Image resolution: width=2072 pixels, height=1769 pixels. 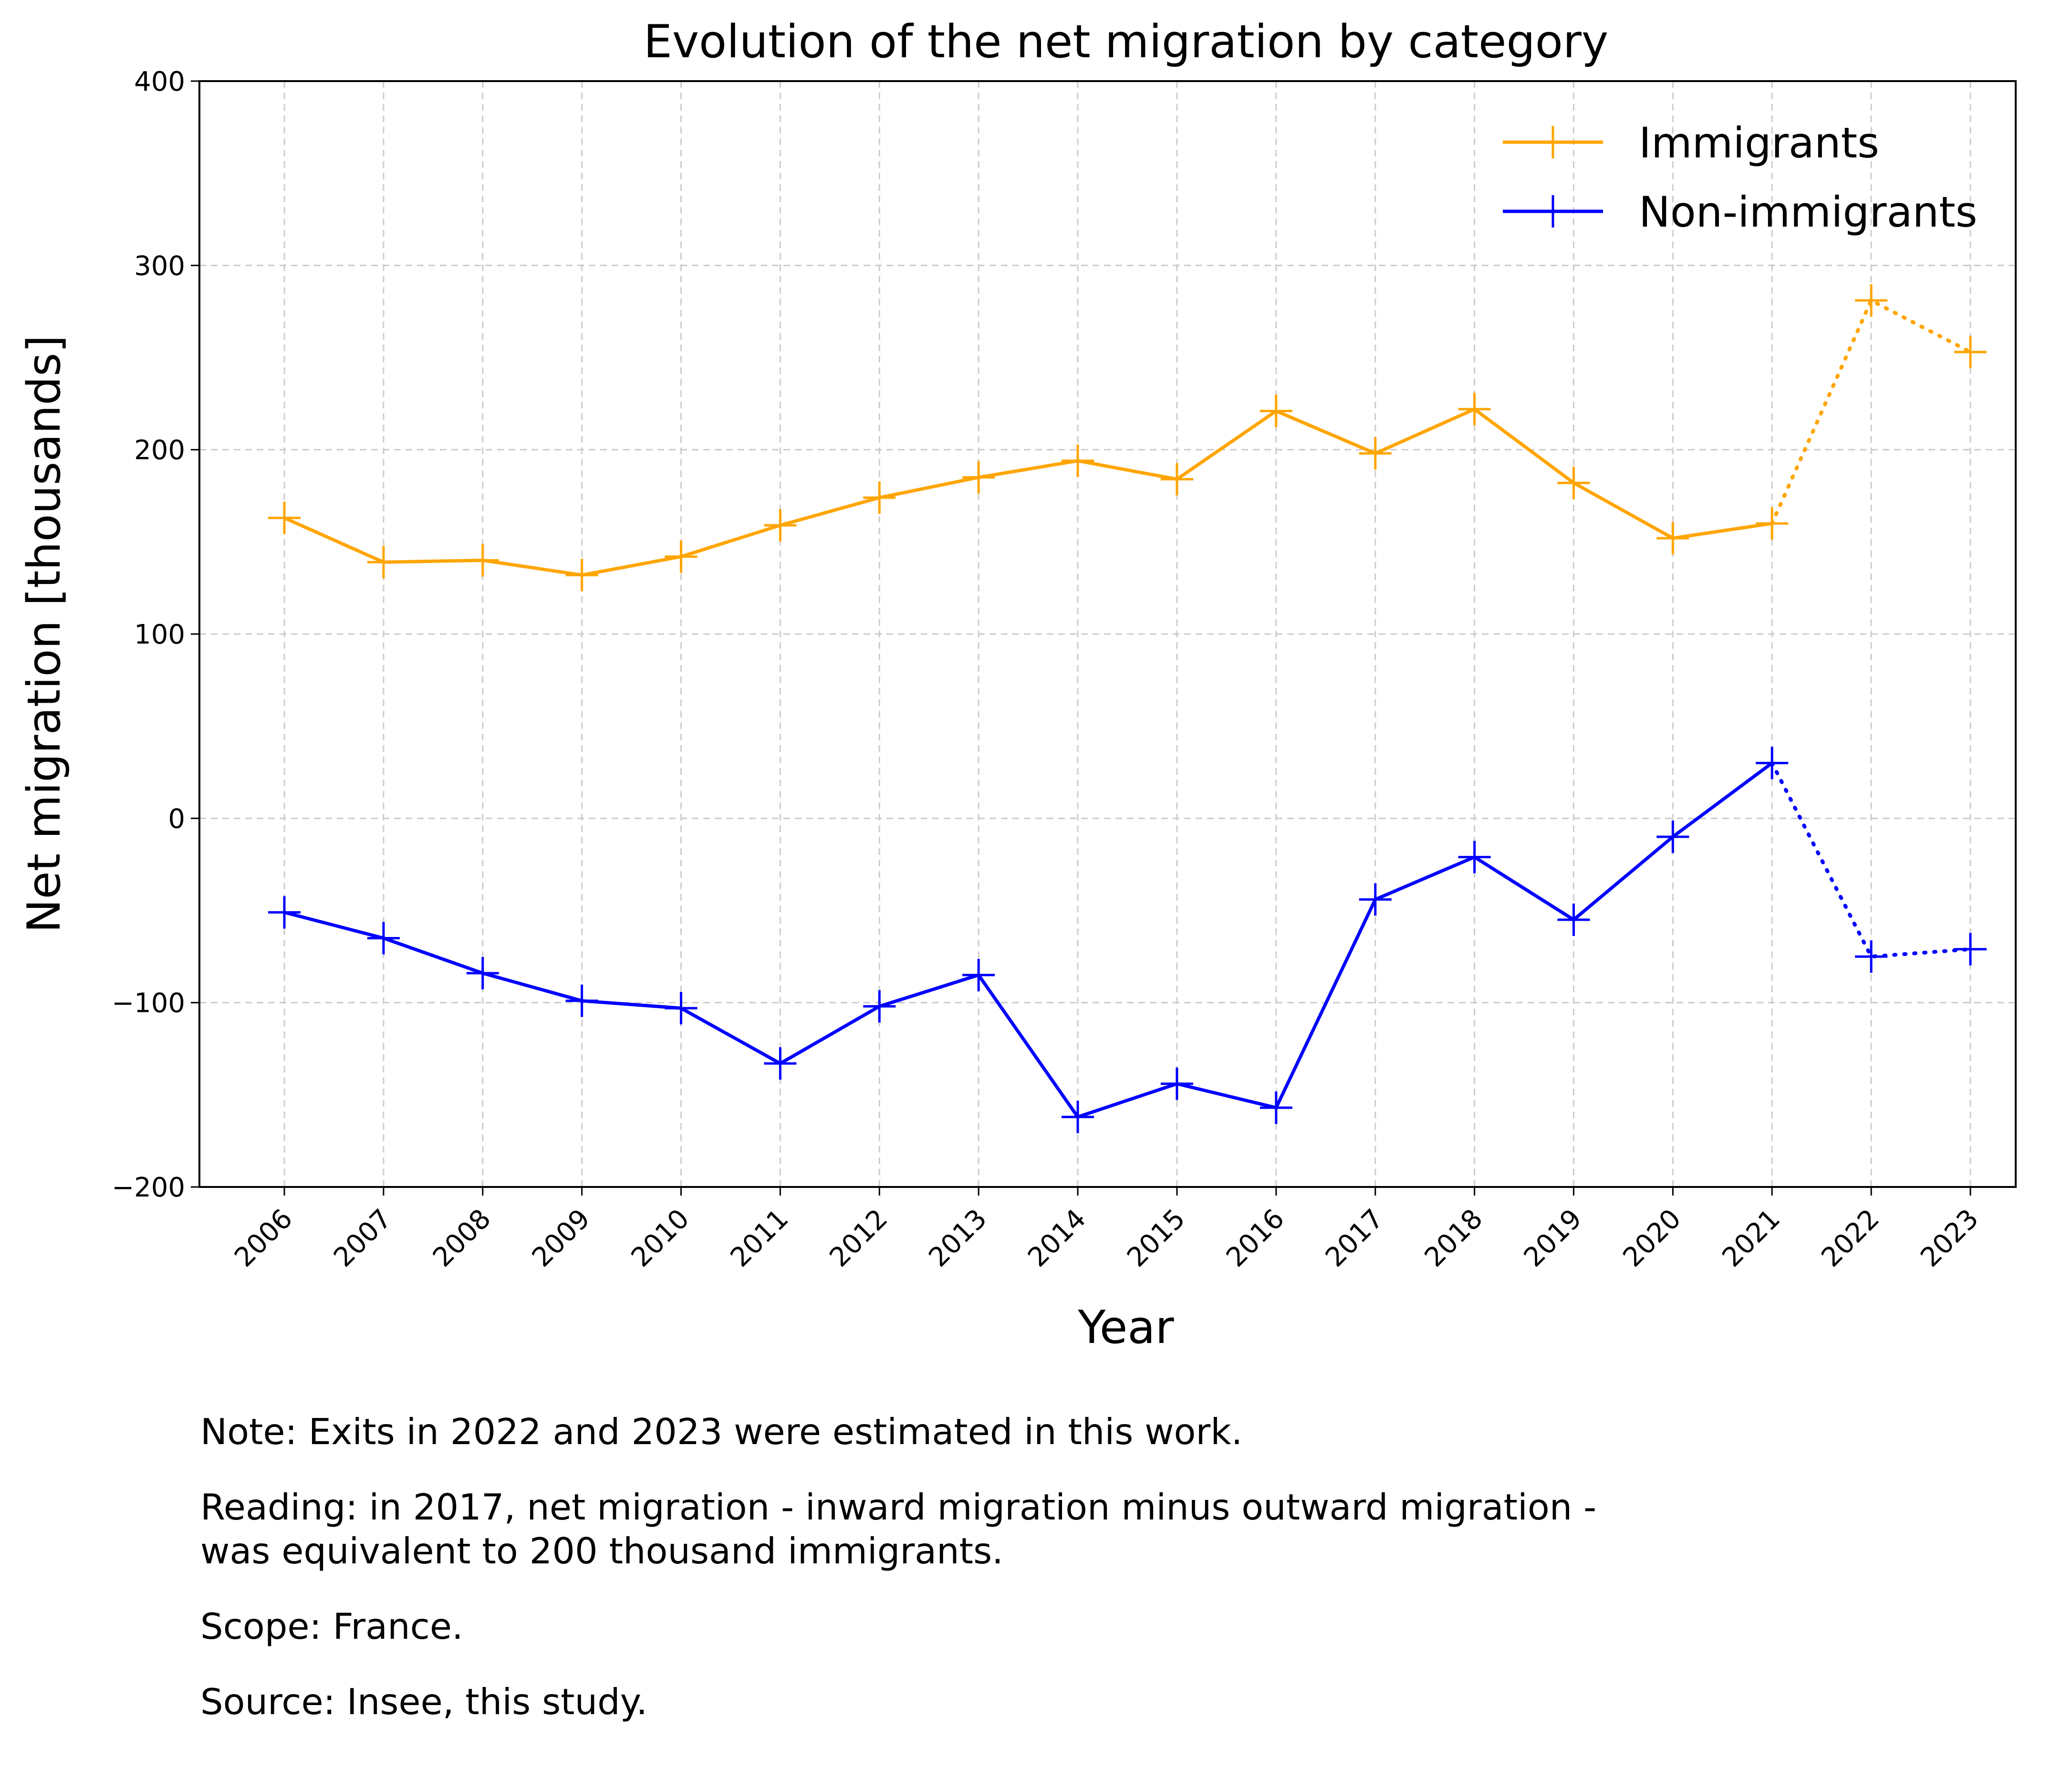 I want to click on scope-text: Scope: France., so click(x=331, y=1626).